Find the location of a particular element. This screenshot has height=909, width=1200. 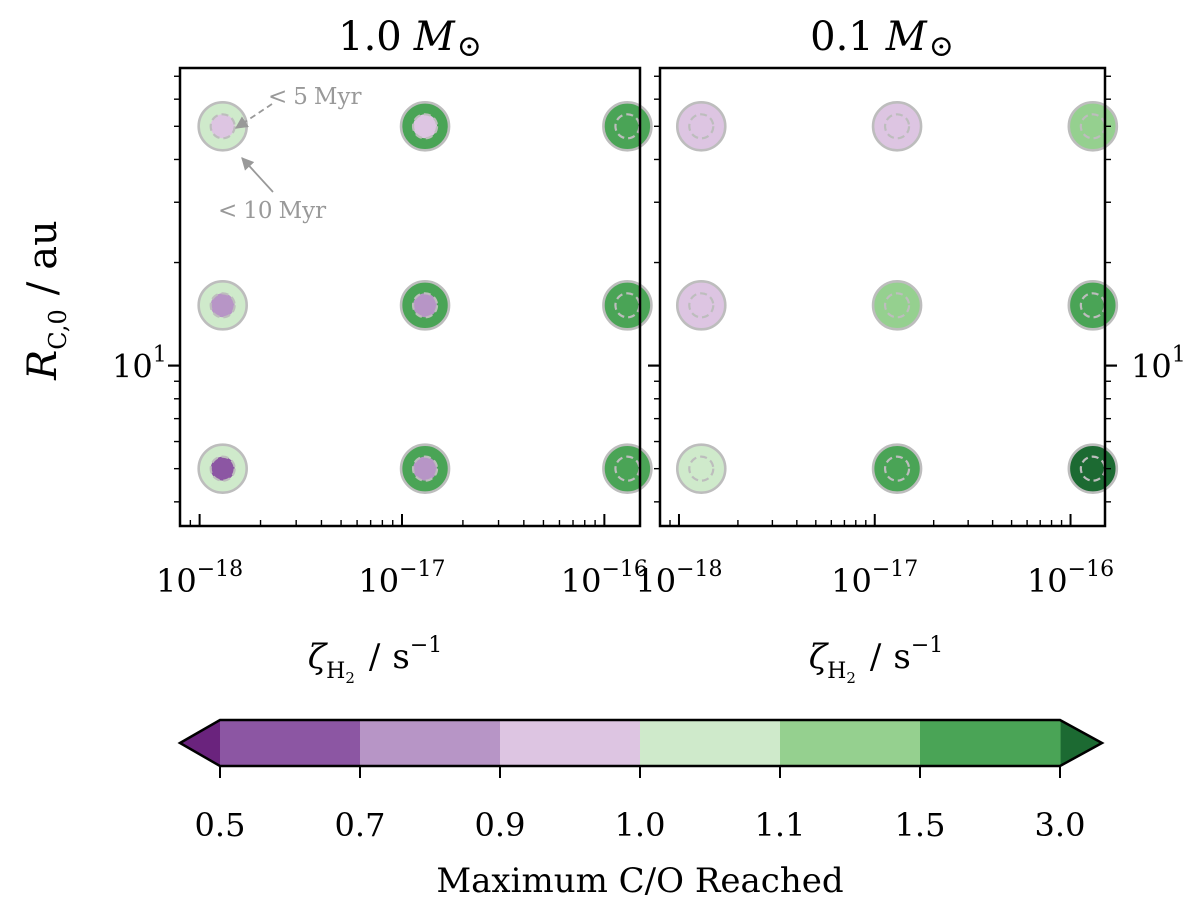

panel-1-xlabel: ζH2/s−1 is located at coordinates (375, 660).